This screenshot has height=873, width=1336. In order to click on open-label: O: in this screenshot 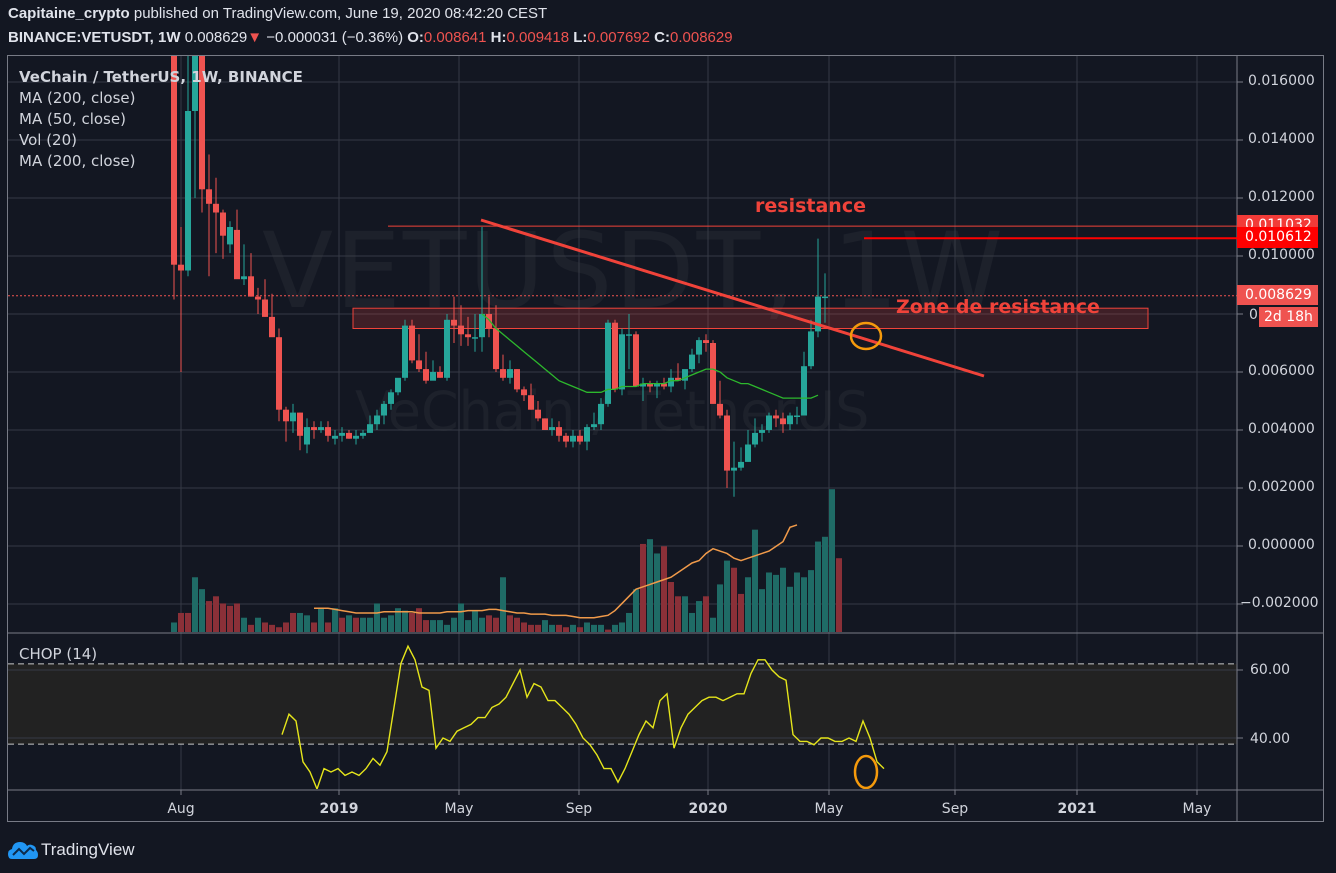, I will do `click(415, 37)`.